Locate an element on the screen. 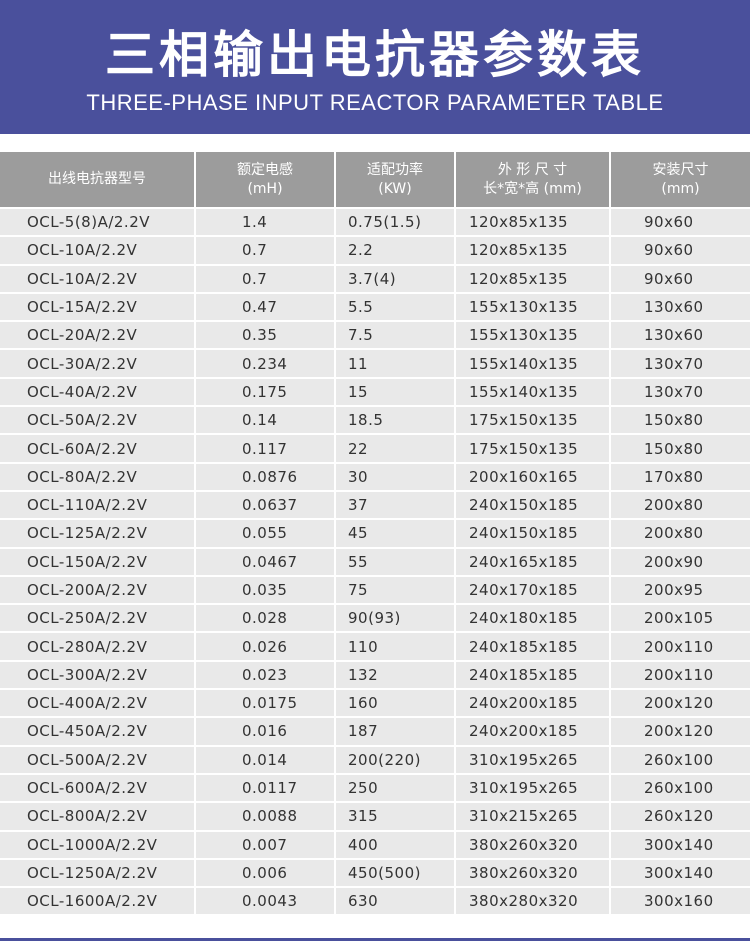 The image size is (750, 941). cell-power: 30 is located at coordinates (394, 476).